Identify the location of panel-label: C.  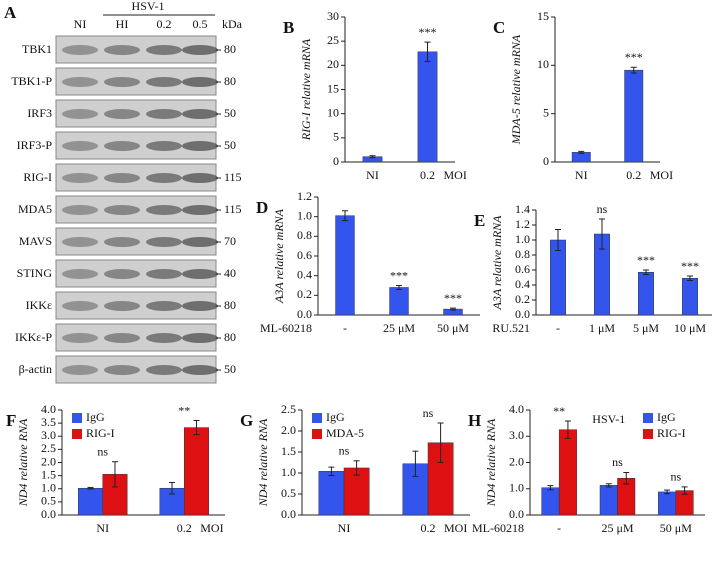
(499, 27).